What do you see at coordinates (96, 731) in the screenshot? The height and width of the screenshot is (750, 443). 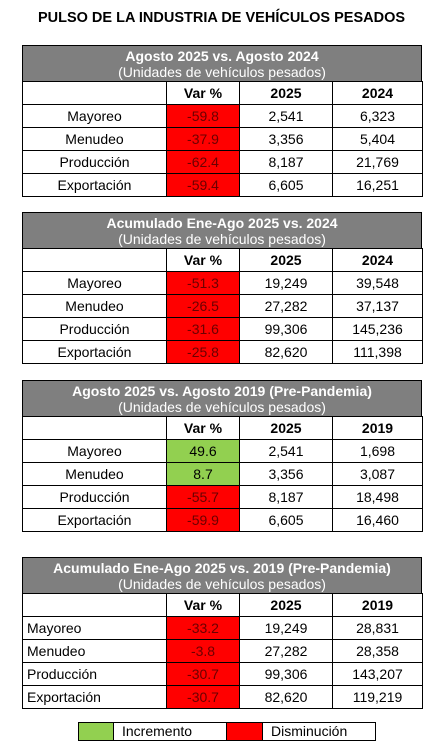 I see `legend-increase-swatch` at bounding box center [96, 731].